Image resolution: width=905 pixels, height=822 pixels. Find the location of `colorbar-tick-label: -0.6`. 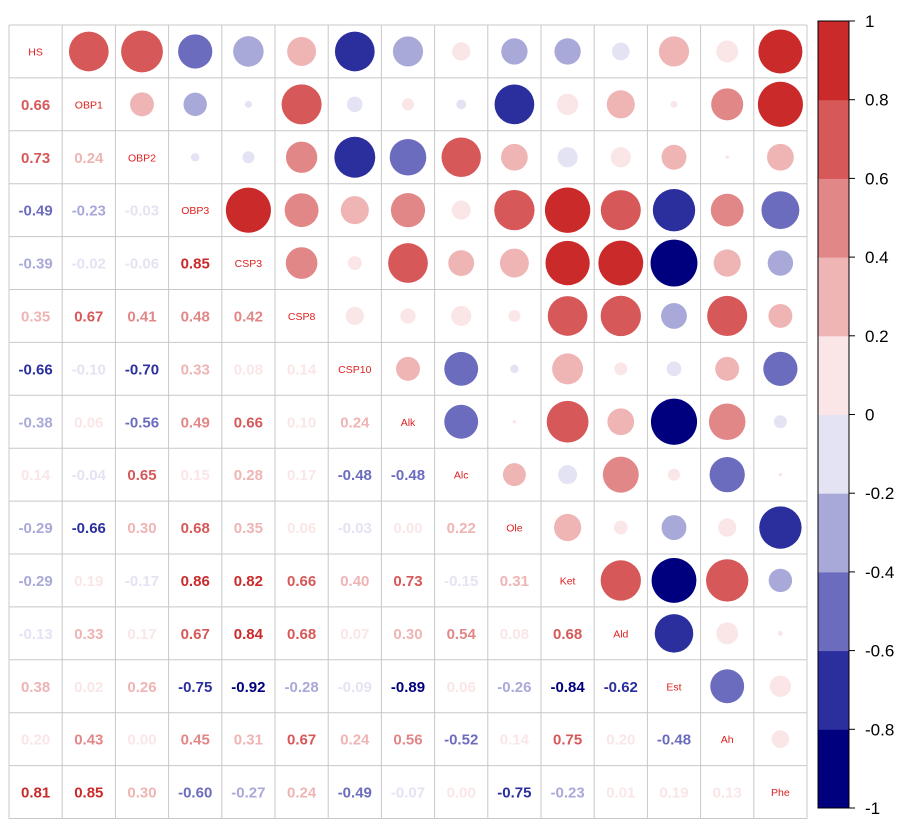

colorbar-tick-label: -0.6 is located at coordinates (879, 651).